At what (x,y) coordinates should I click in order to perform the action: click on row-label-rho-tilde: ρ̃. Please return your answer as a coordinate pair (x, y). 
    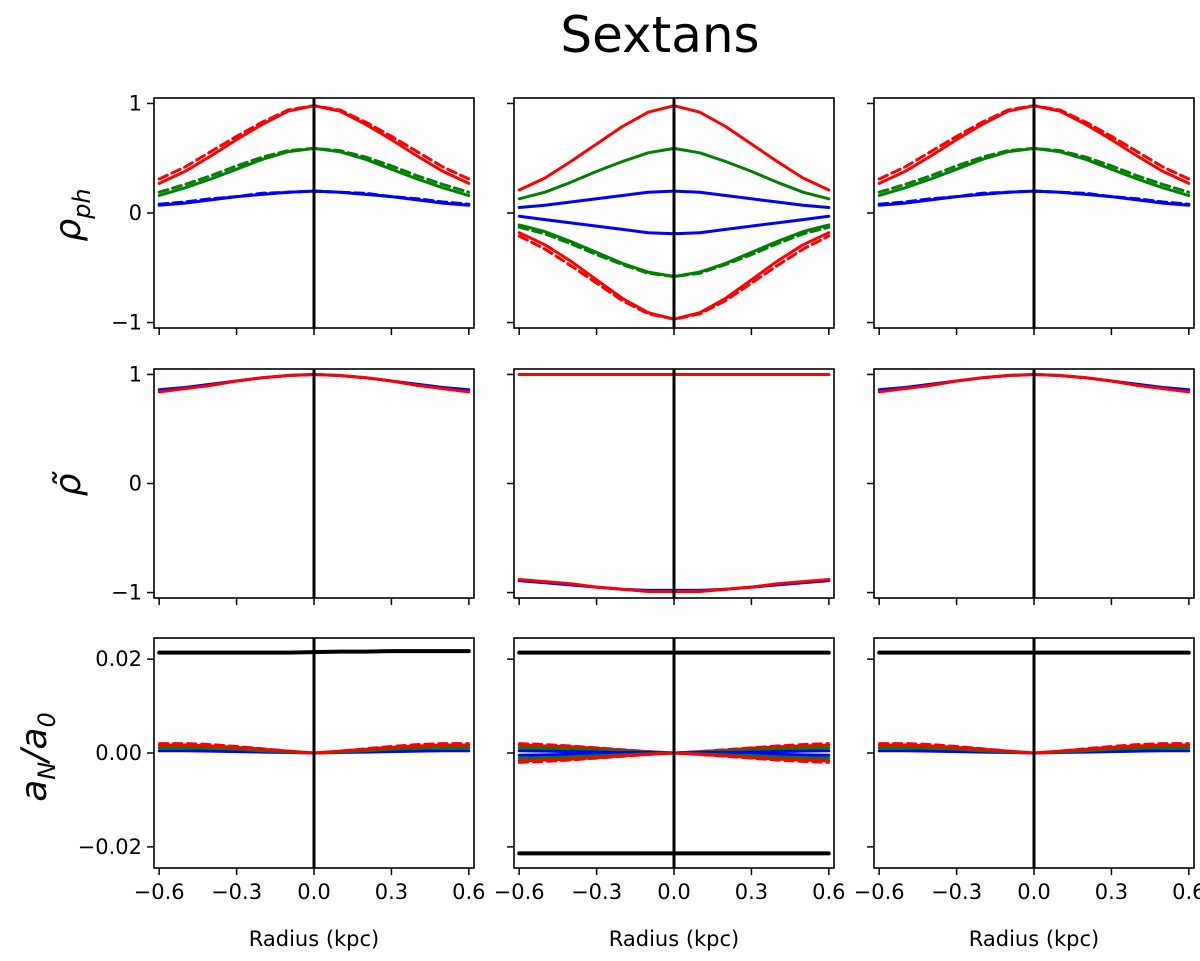
    Looking at the image, I should click on (68, 484).